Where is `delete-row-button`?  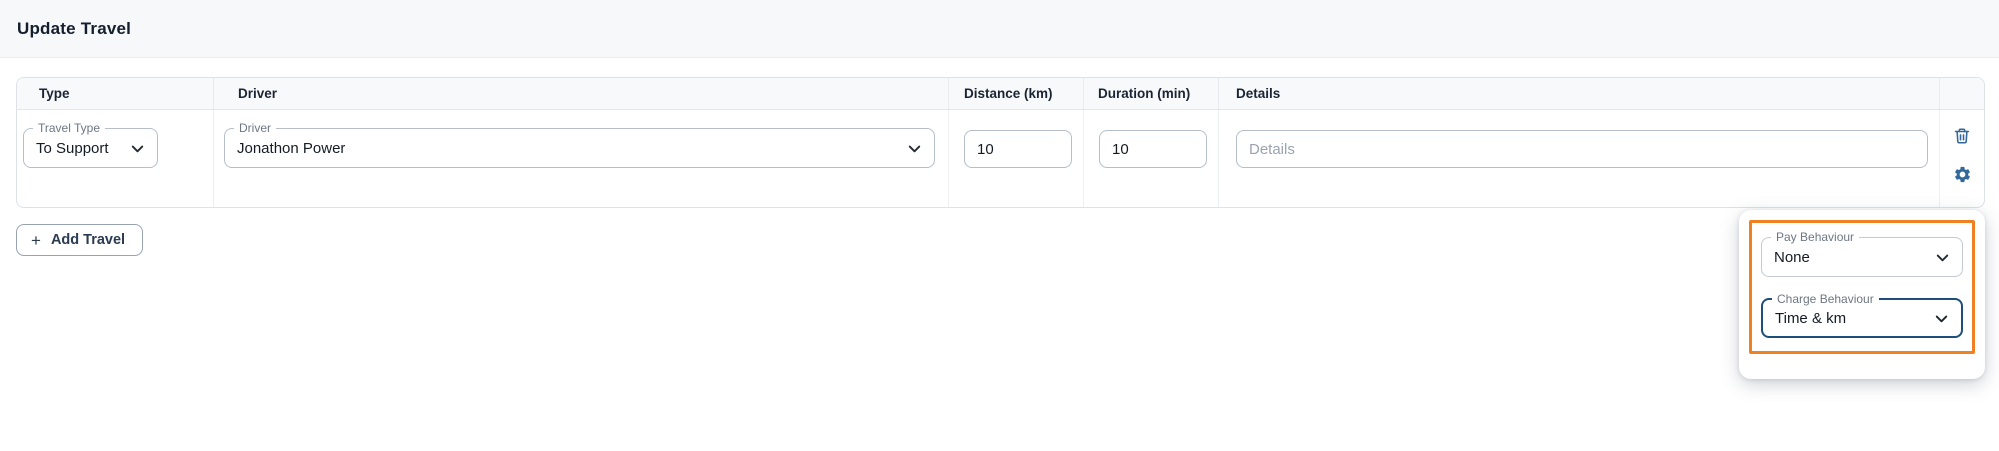 delete-row-button is located at coordinates (1962, 136).